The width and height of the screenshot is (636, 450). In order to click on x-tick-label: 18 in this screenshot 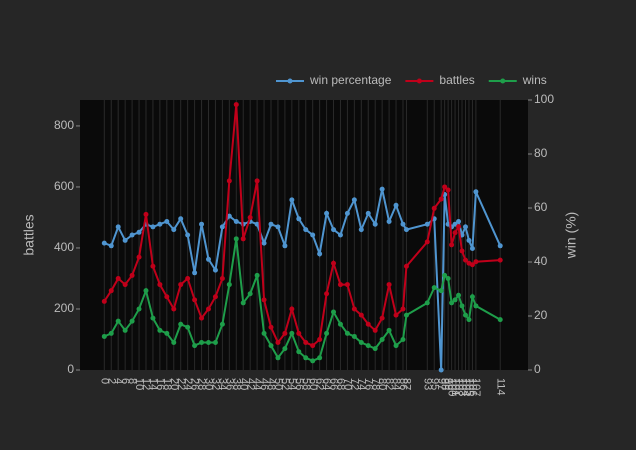, I will do `click(167, 384)`.